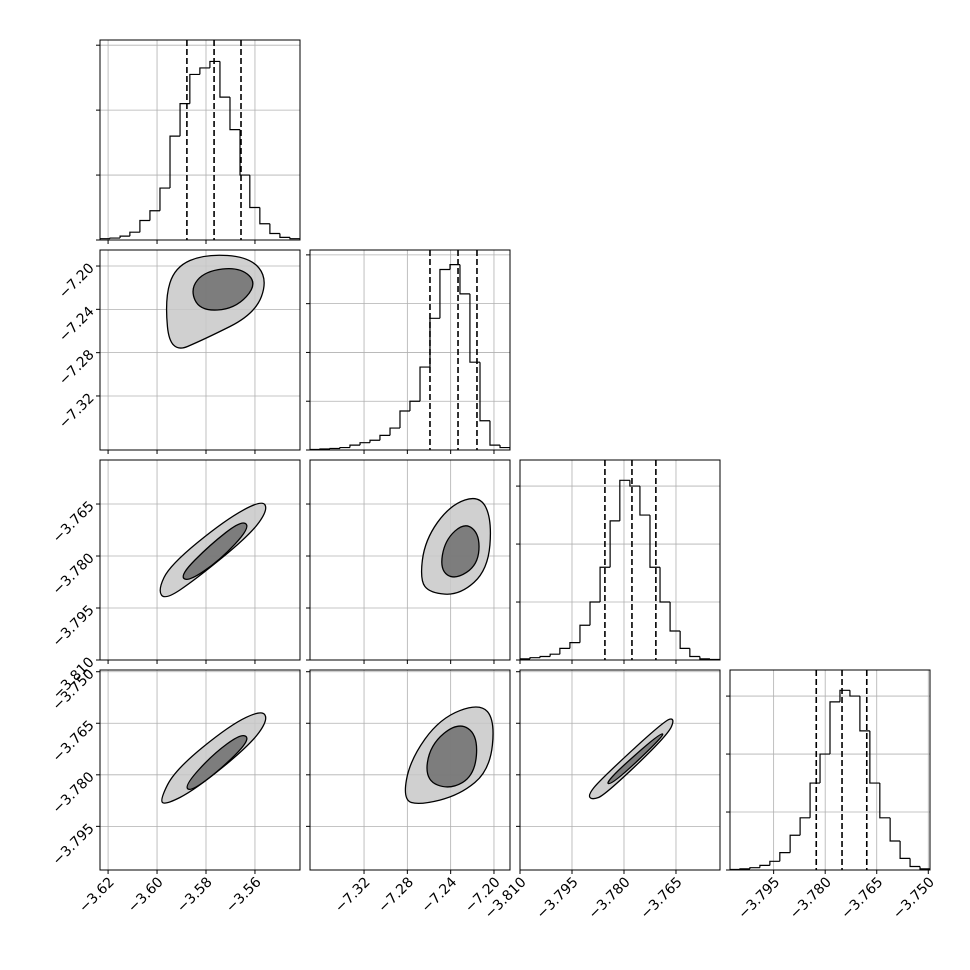 This screenshot has height=970, width=970. Describe the element at coordinates (77, 368) in the screenshot. I see `y-tick-label: −7.28` at that location.